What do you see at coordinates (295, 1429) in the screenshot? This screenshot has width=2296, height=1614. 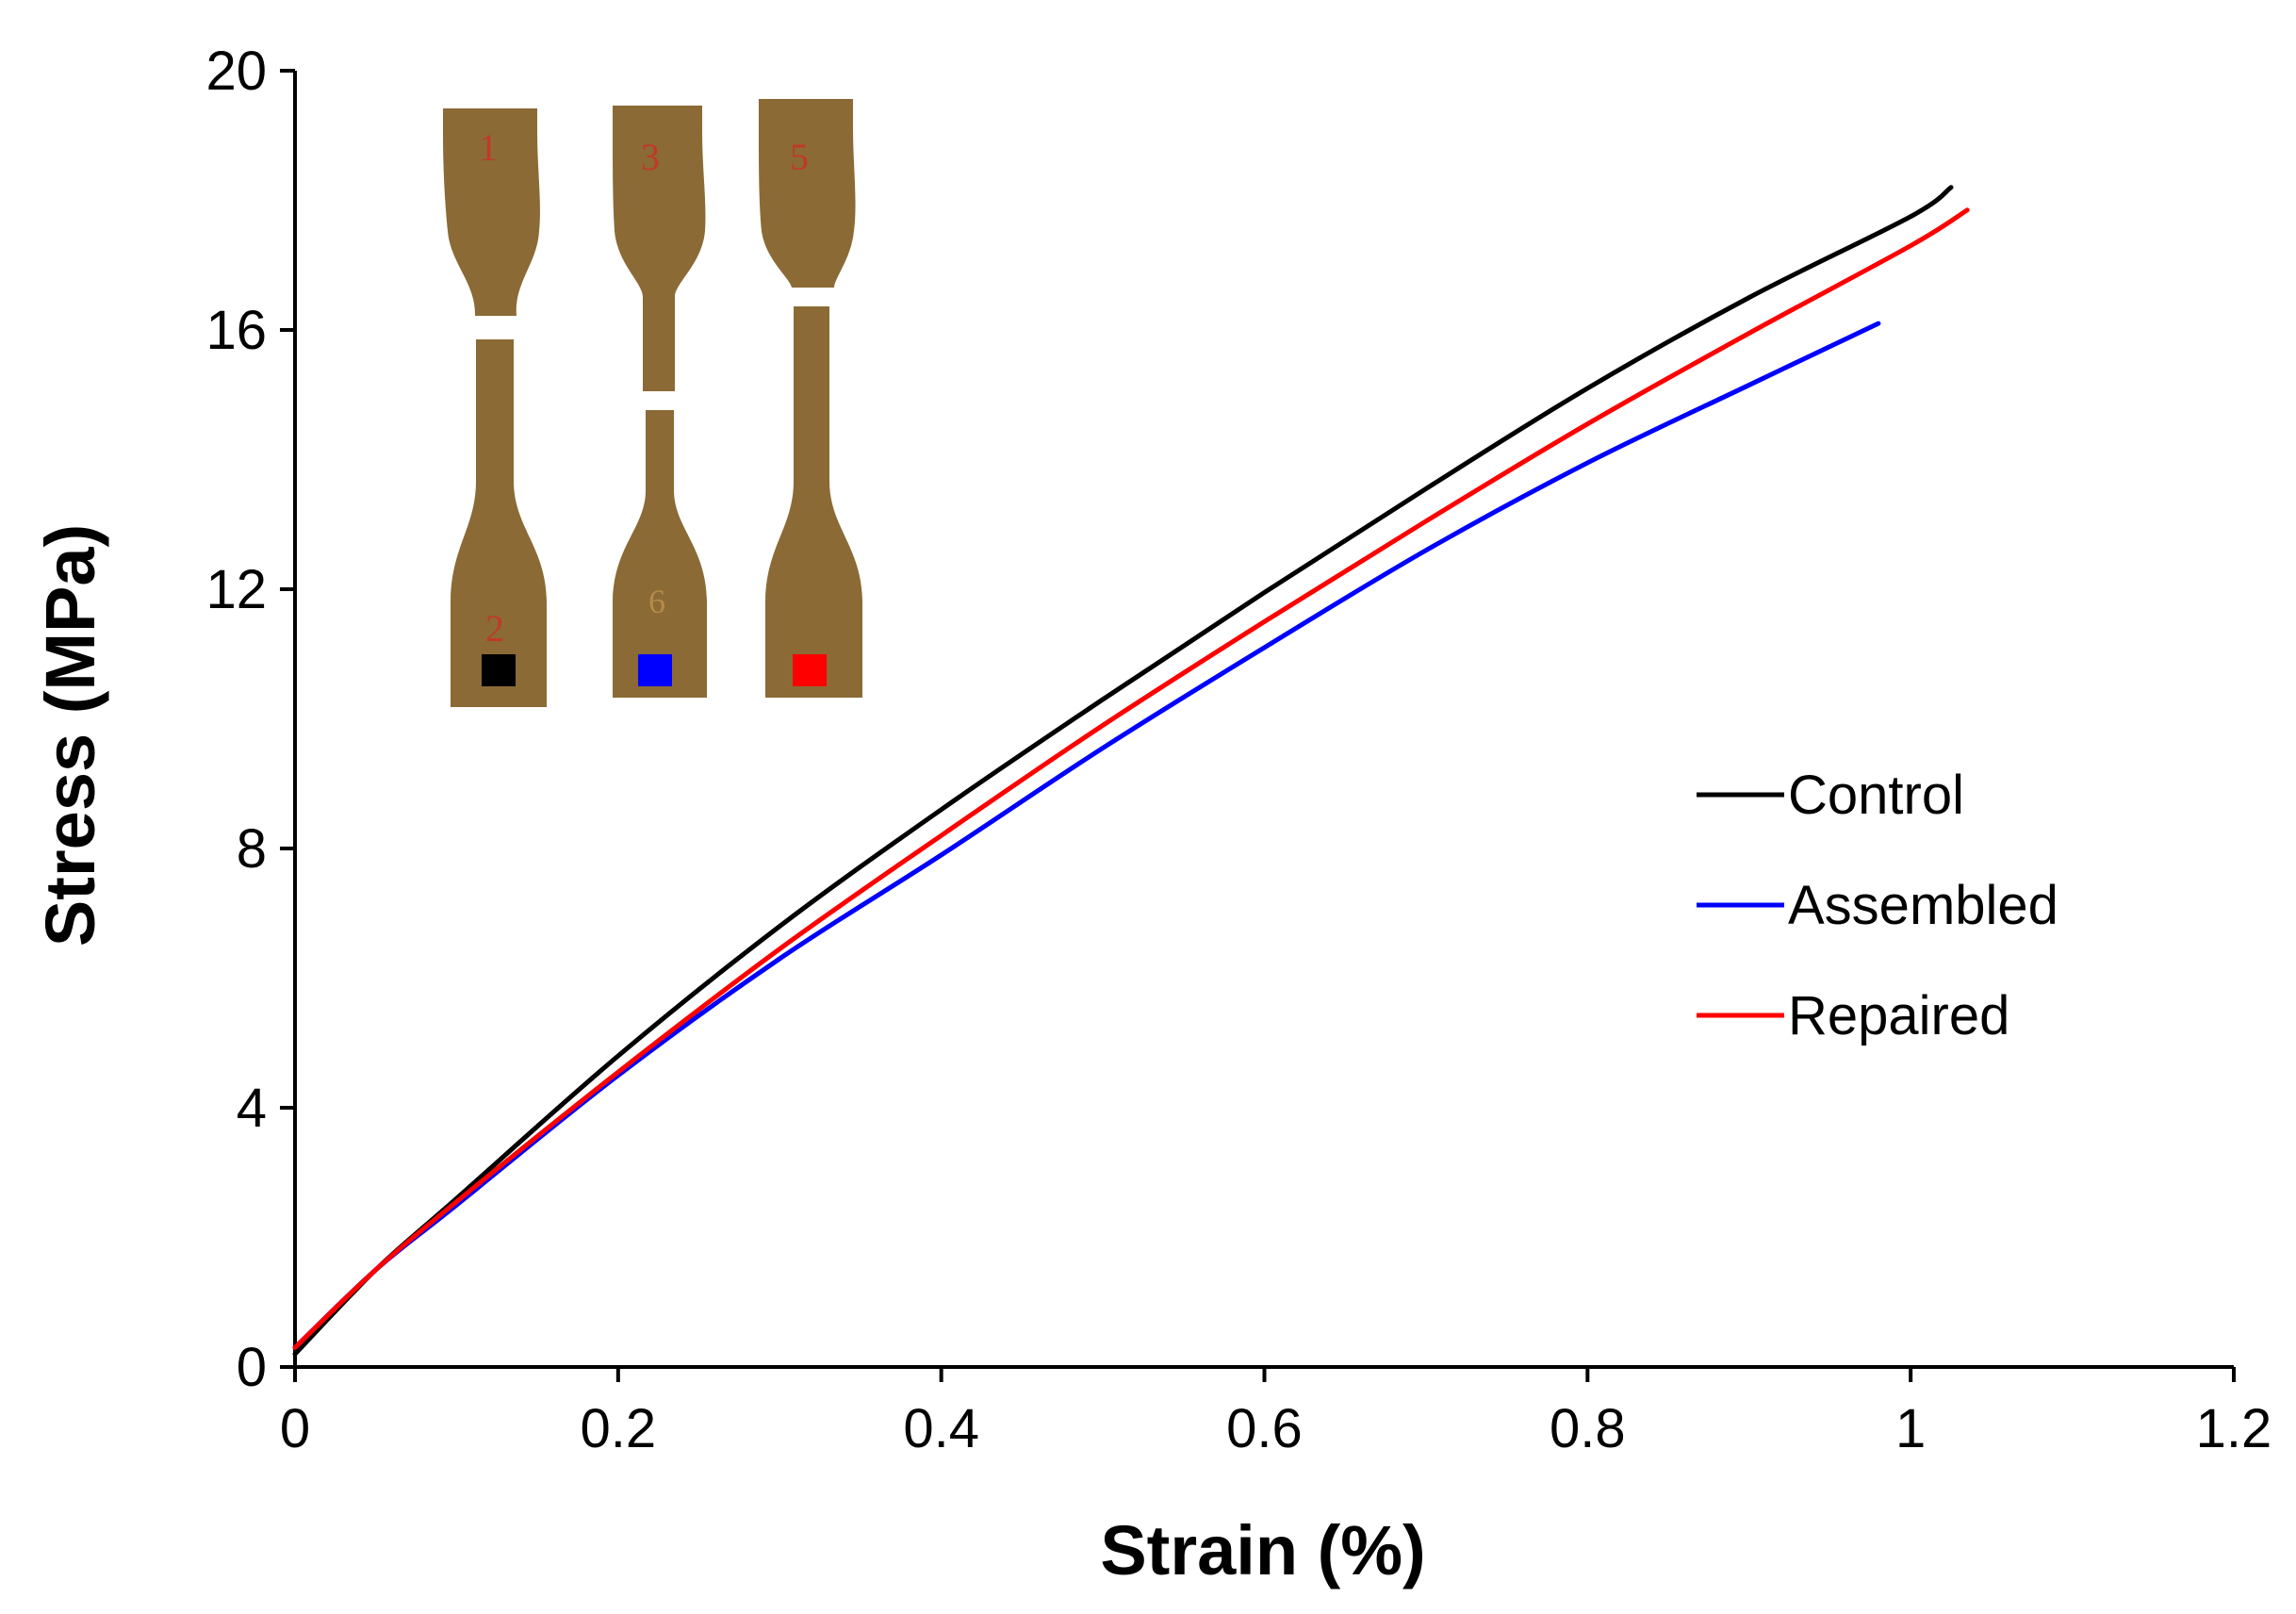 I see `x-tick-label: 0` at bounding box center [295, 1429].